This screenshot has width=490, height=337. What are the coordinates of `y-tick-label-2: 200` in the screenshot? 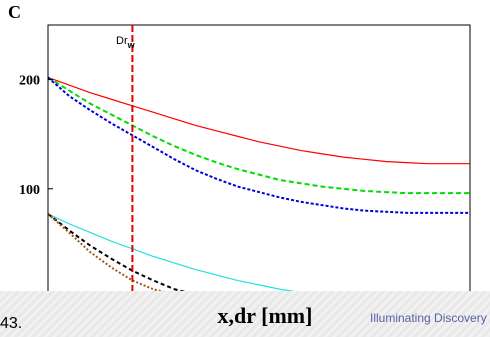 It's located at (29, 81).